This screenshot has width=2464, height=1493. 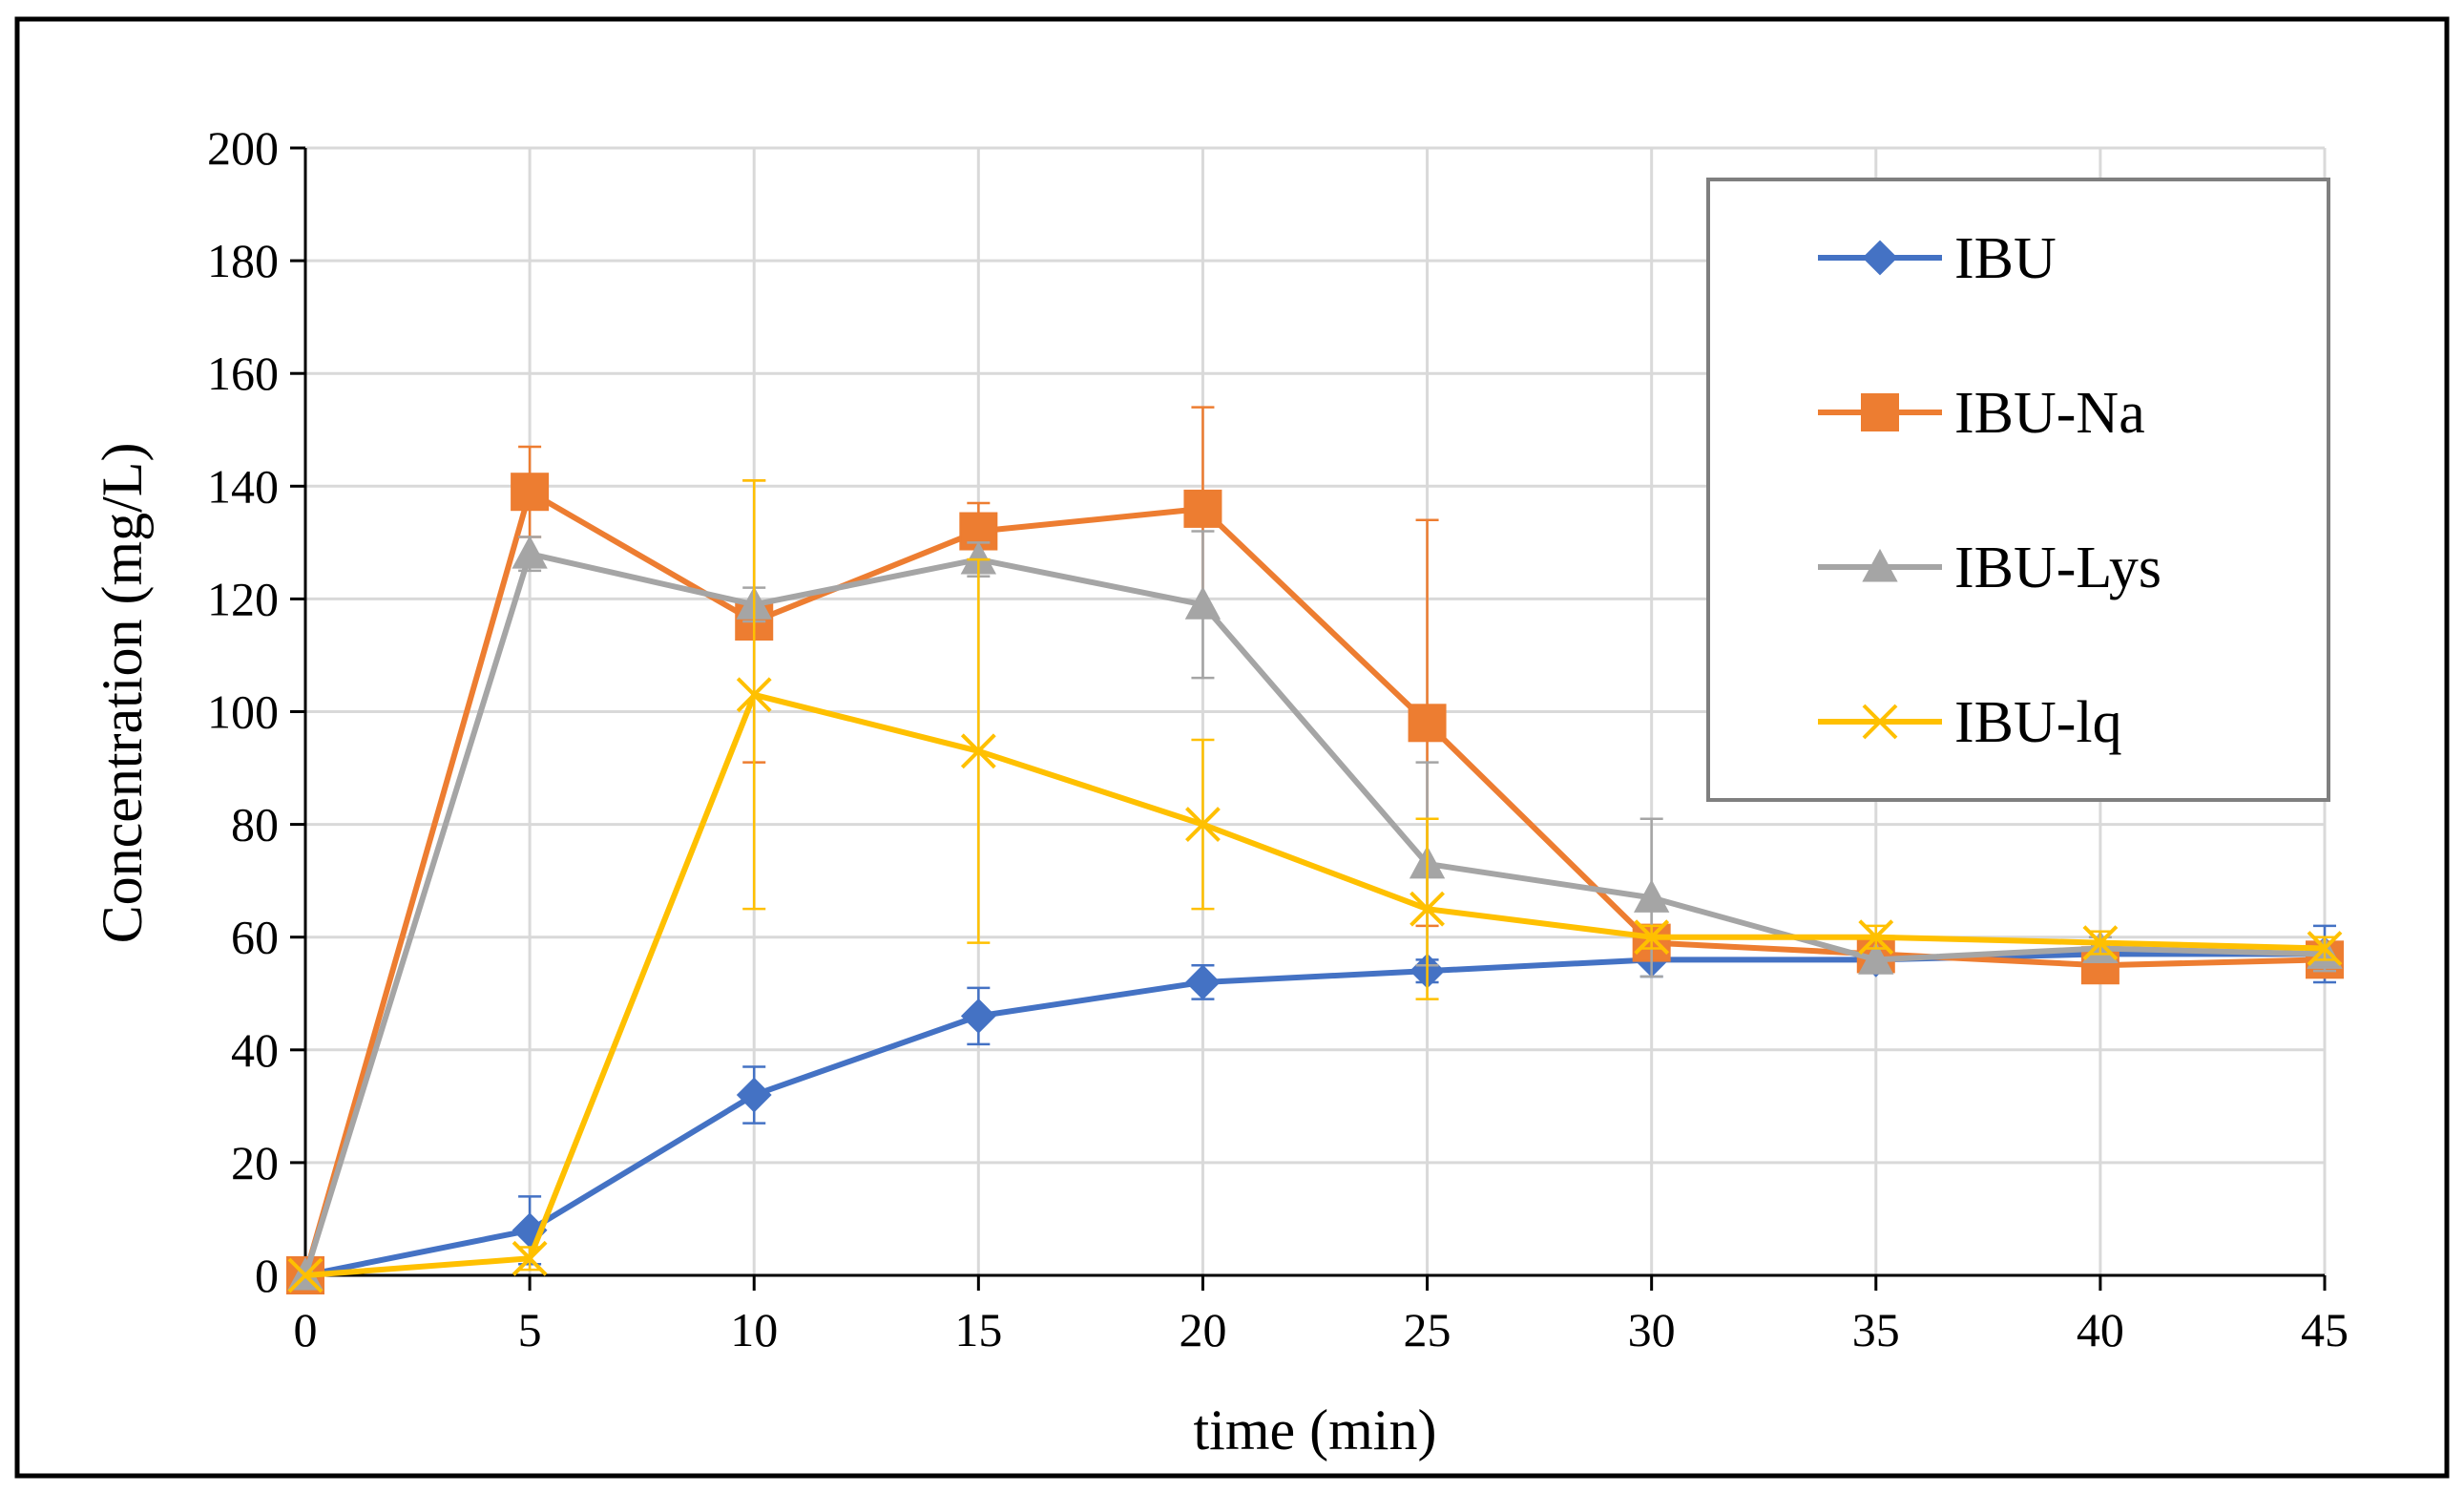 I want to click on x-tick-label: 25, so click(x=1427, y=1329).